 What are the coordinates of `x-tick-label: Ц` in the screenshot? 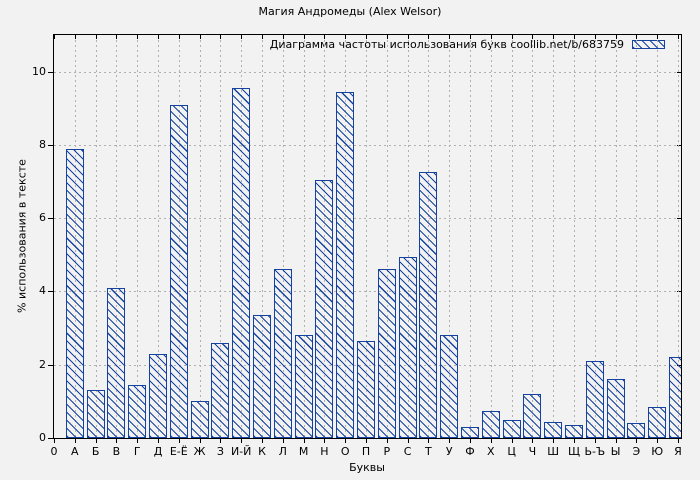 It's located at (511, 451).